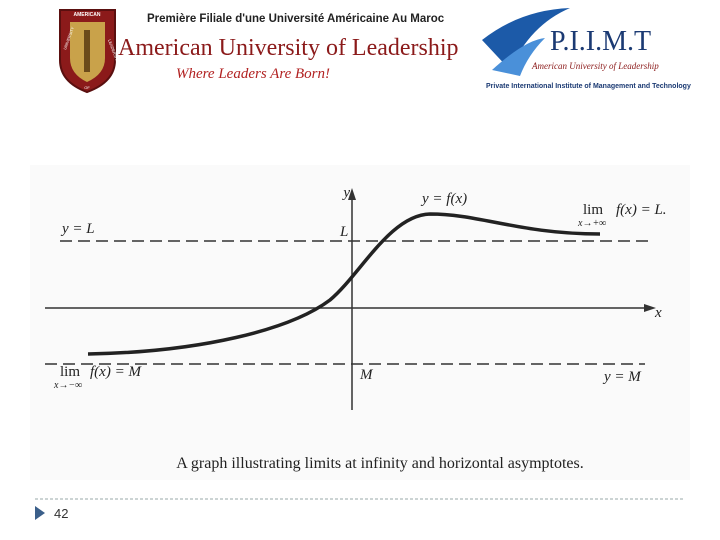  I want to click on limit-text: f(x) = M, so click(116, 372).